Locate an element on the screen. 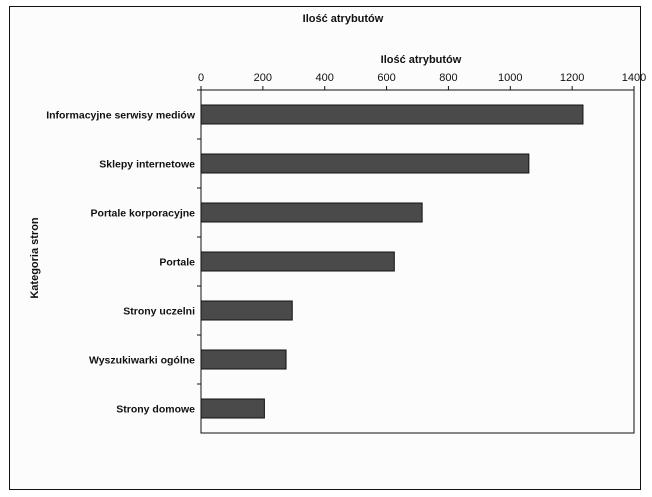 The height and width of the screenshot is (497, 652). chart-title: Ilość atrybutów is located at coordinates (343, 19).